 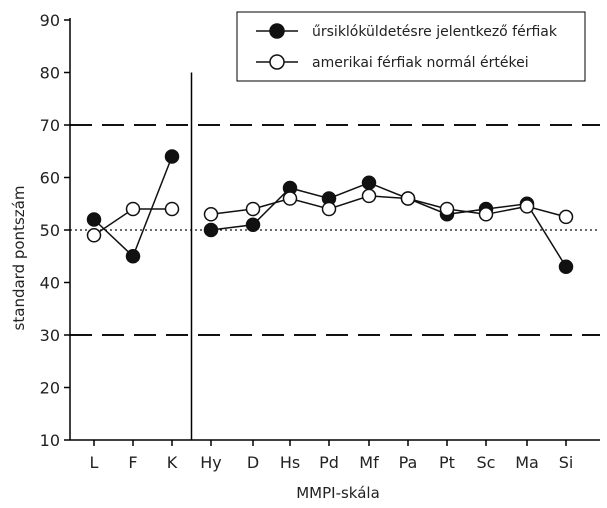 I want to click on y-tick-label-20: 20, so click(x=50, y=388).